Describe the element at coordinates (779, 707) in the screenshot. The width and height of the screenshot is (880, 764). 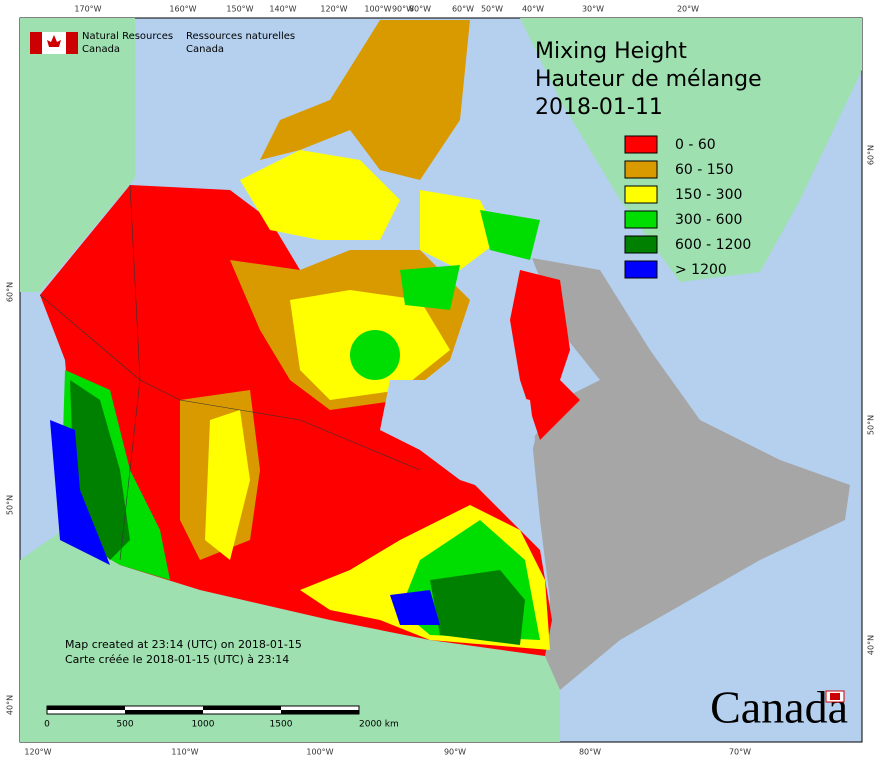
I see `wordmark: Canada` at that location.